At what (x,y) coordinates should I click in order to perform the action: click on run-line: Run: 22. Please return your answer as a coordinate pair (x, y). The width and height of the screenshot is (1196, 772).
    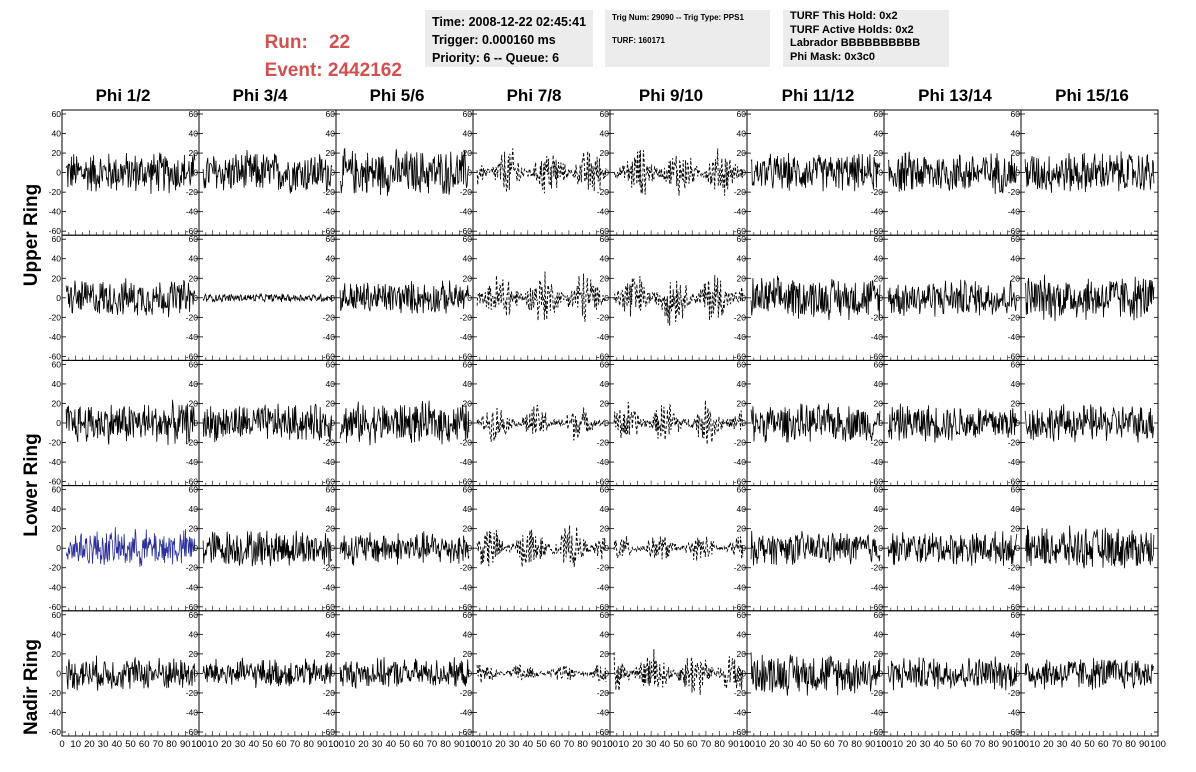
    Looking at the image, I should click on (302, 32).